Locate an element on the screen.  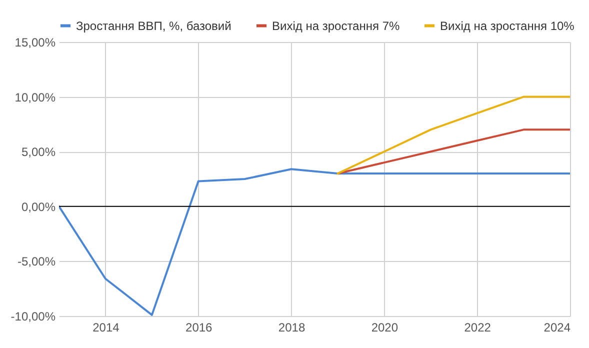
y-tick-label: 5,00% is located at coordinates (38, 152).